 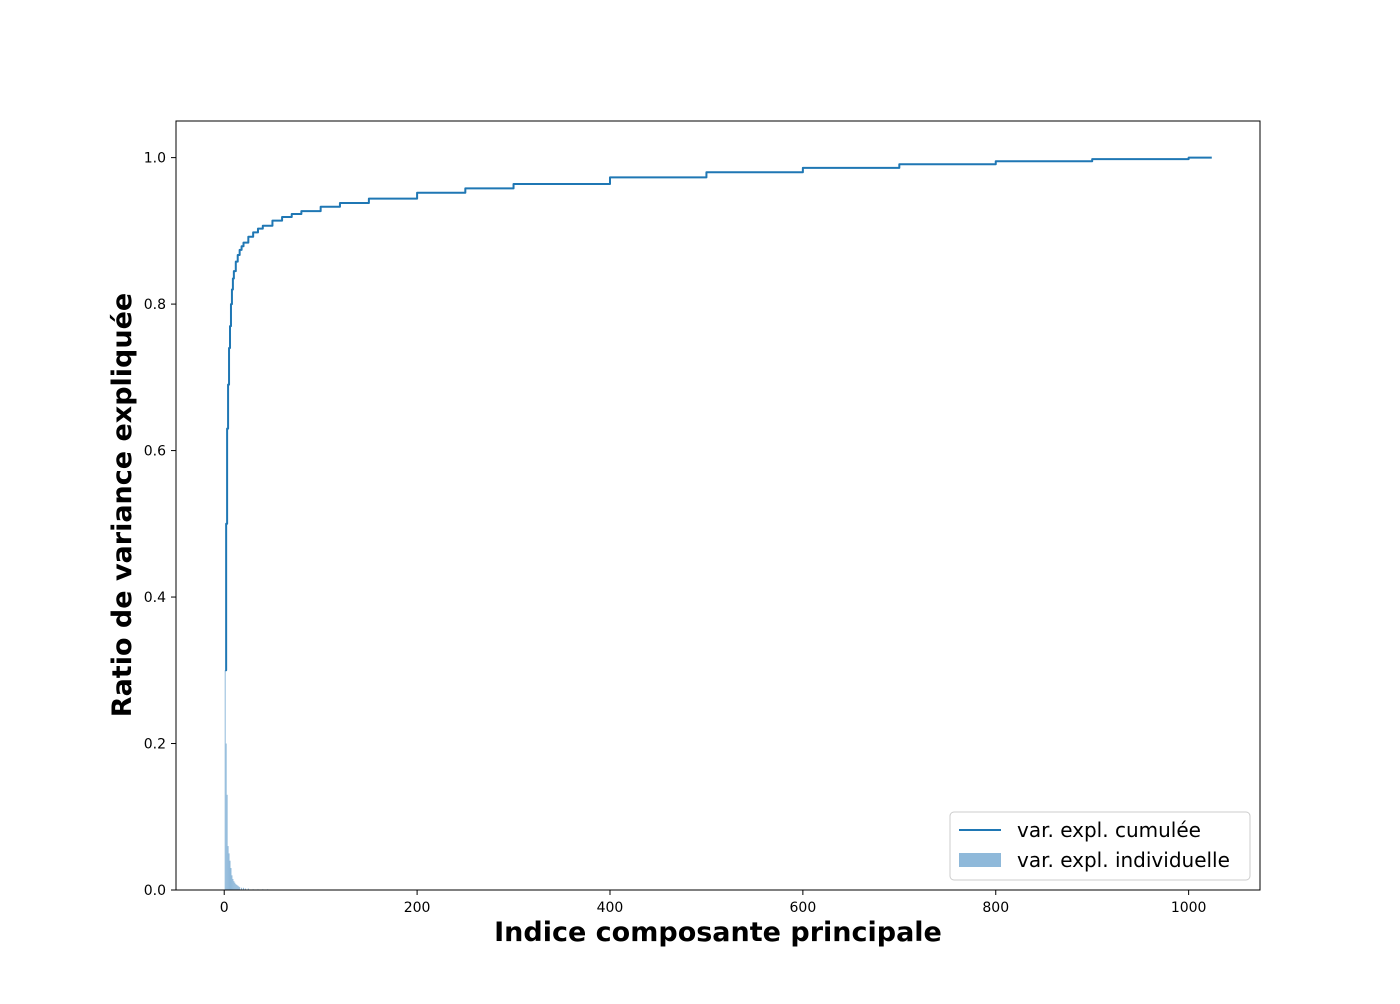 I want to click on y-tick-label: 0.0, so click(x=155, y=891).